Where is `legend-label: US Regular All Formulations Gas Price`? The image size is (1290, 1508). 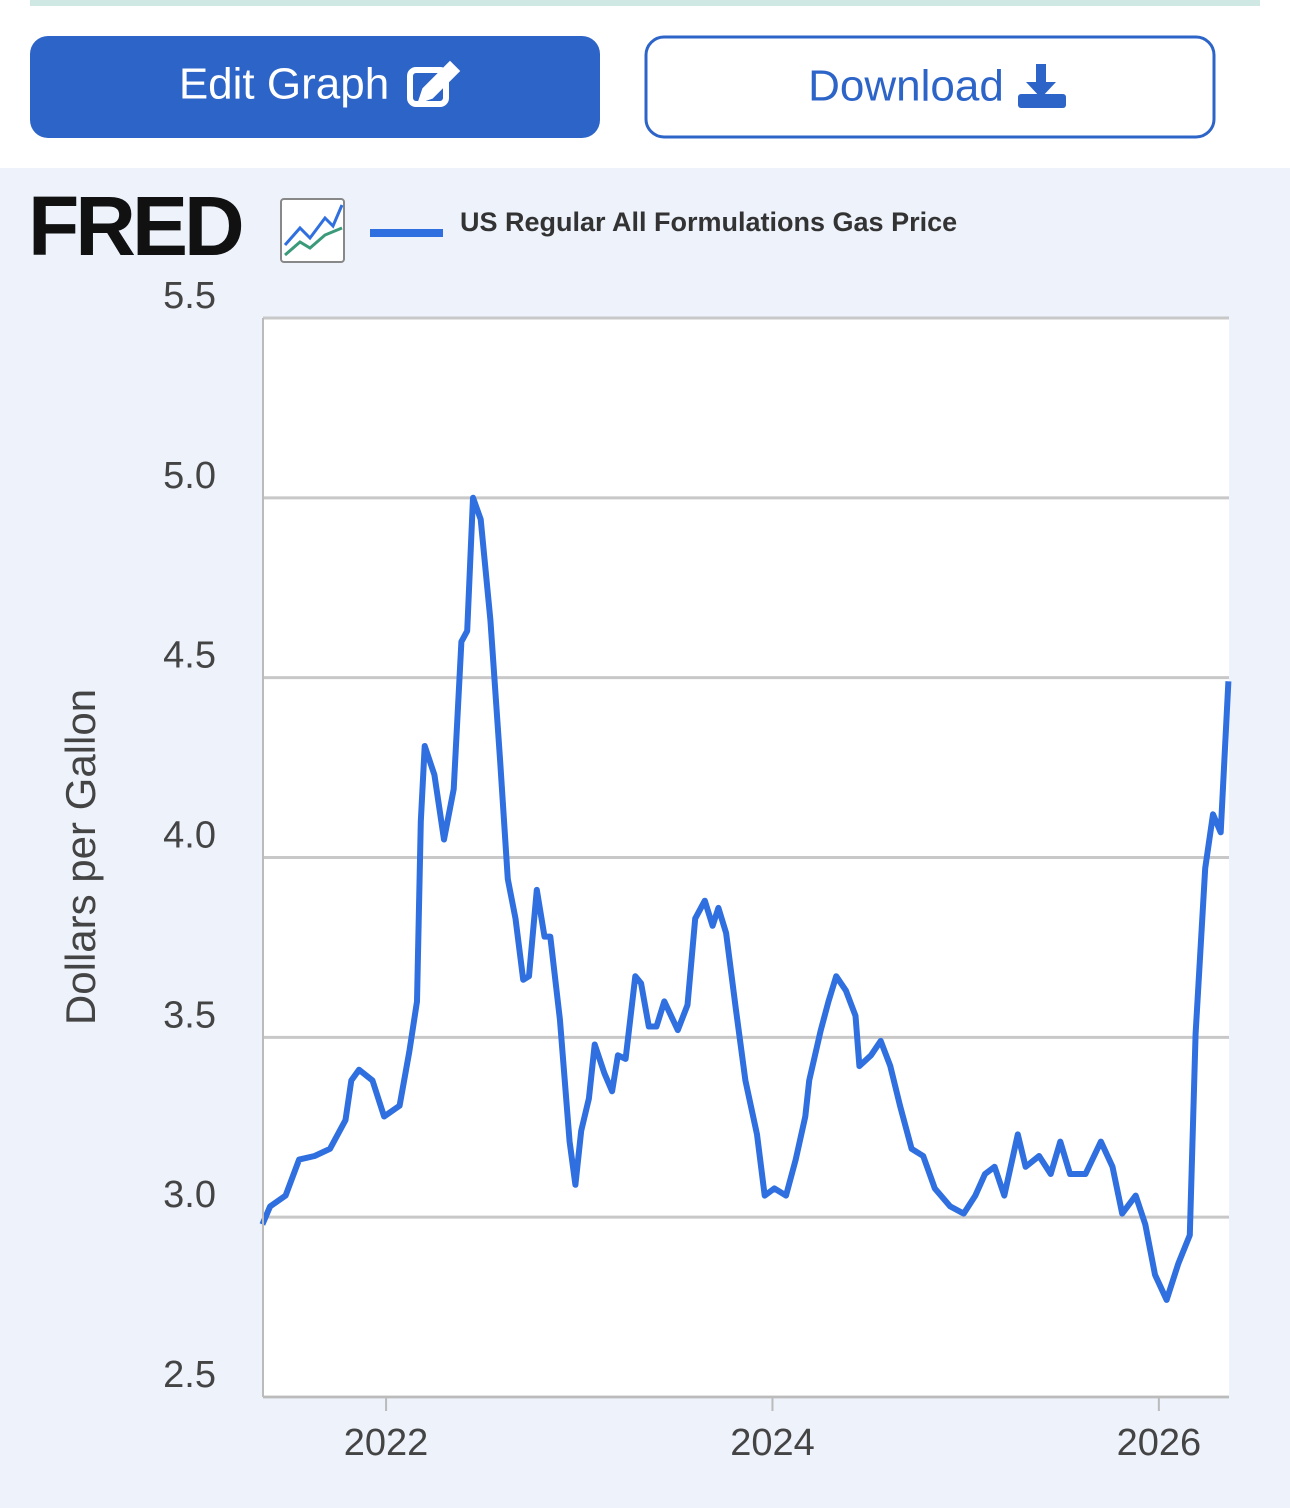 legend-label: US Regular All Formulations Gas Price is located at coordinates (708, 222).